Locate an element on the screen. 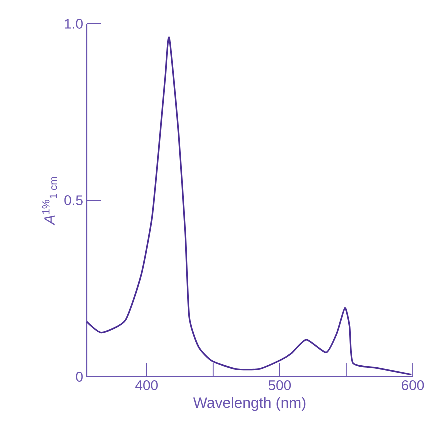  x-axis-title: Wavelength (nm) is located at coordinates (249, 404).